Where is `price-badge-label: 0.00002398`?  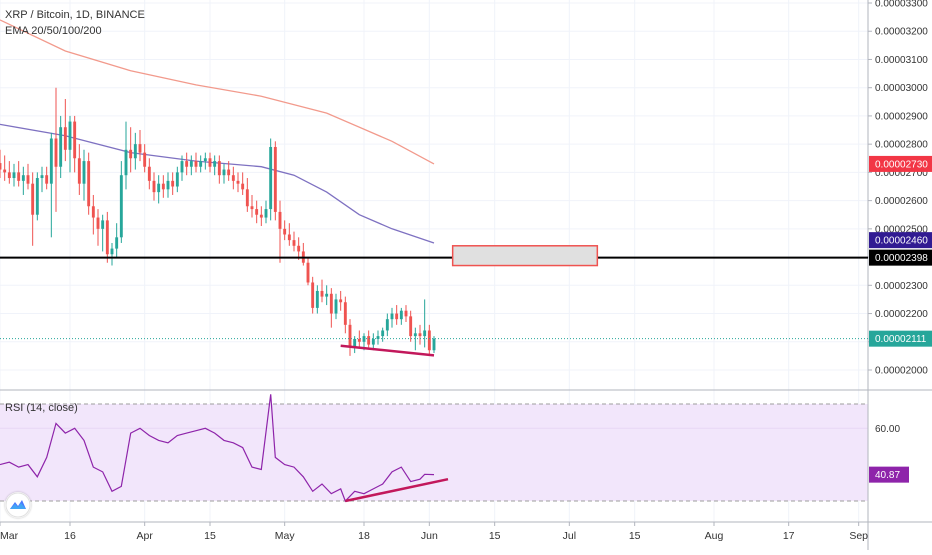
price-badge-label: 0.00002398 is located at coordinates (901, 258).